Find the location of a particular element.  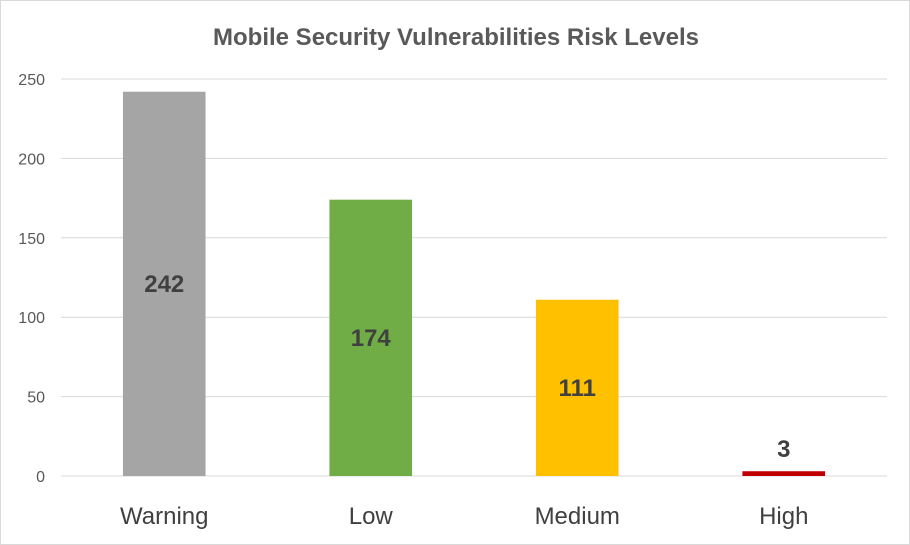

data-label: 174 is located at coordinates (371, 338).